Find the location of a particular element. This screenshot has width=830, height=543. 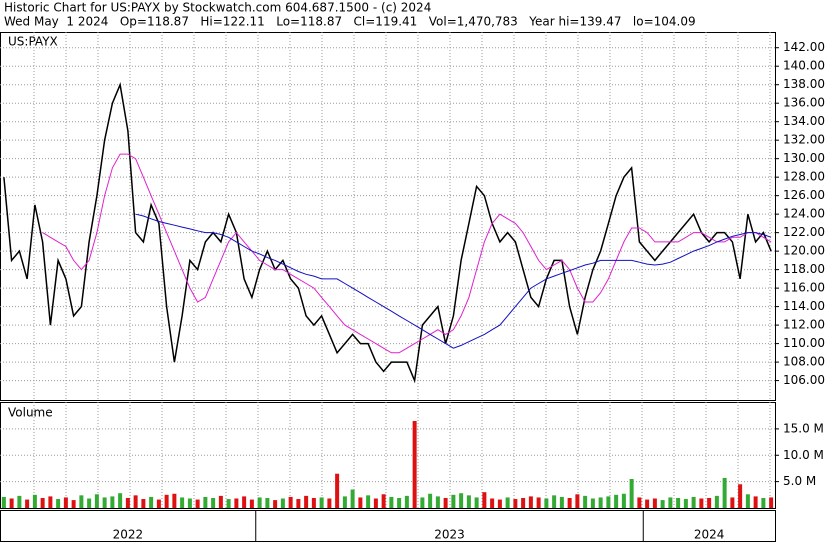

y-tick-label: 134.00 is located at coordinates (804, 121).